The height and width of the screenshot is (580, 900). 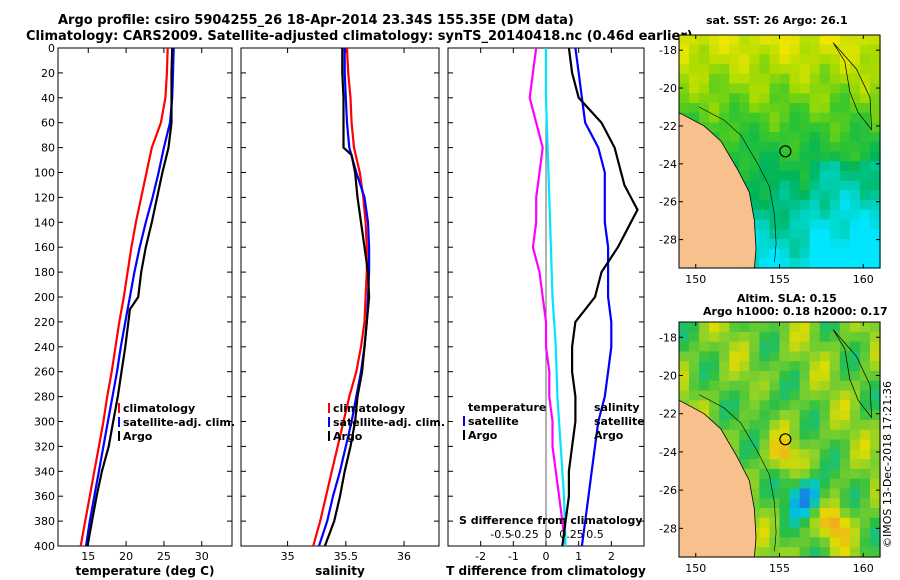 I want to click on difference-series-s-satellite, so click(x=593, y=297).